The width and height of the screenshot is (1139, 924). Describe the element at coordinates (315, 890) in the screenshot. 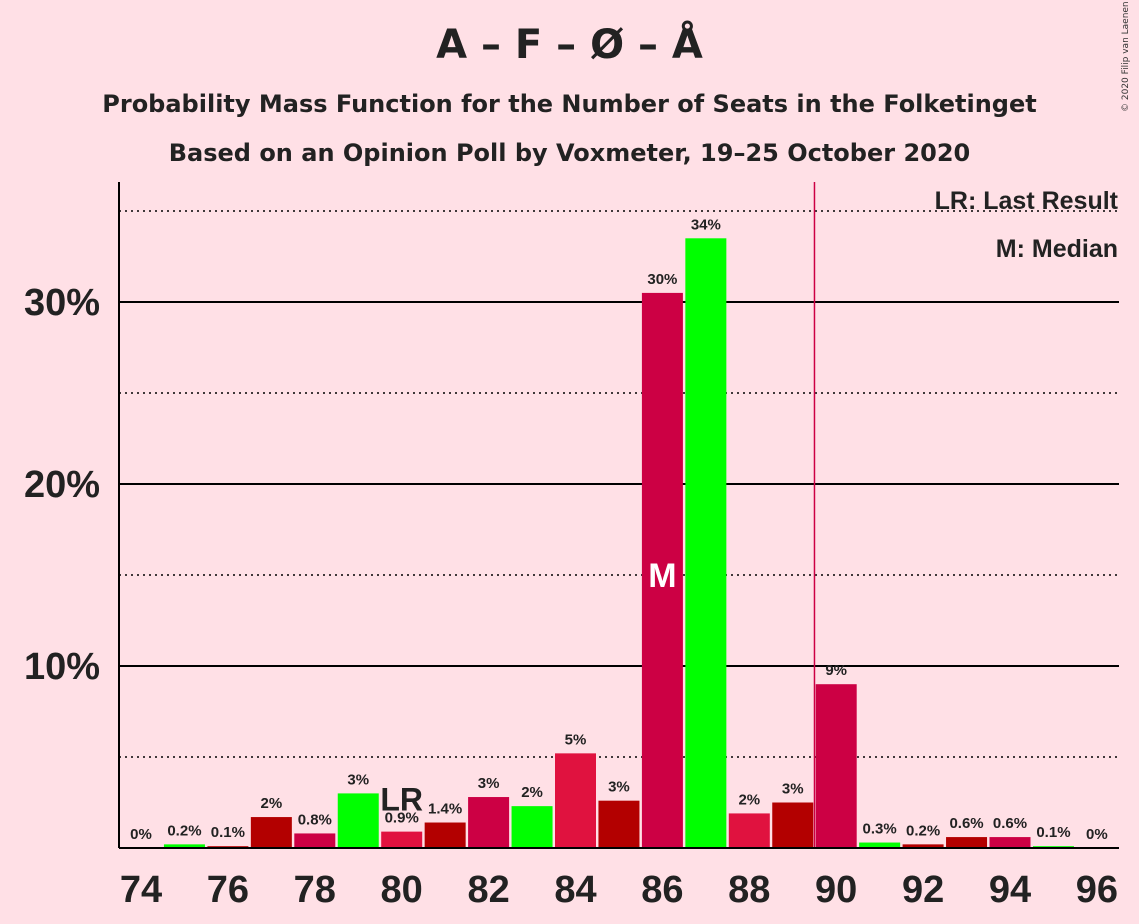

I see `x-tick-label: 78` at that location.